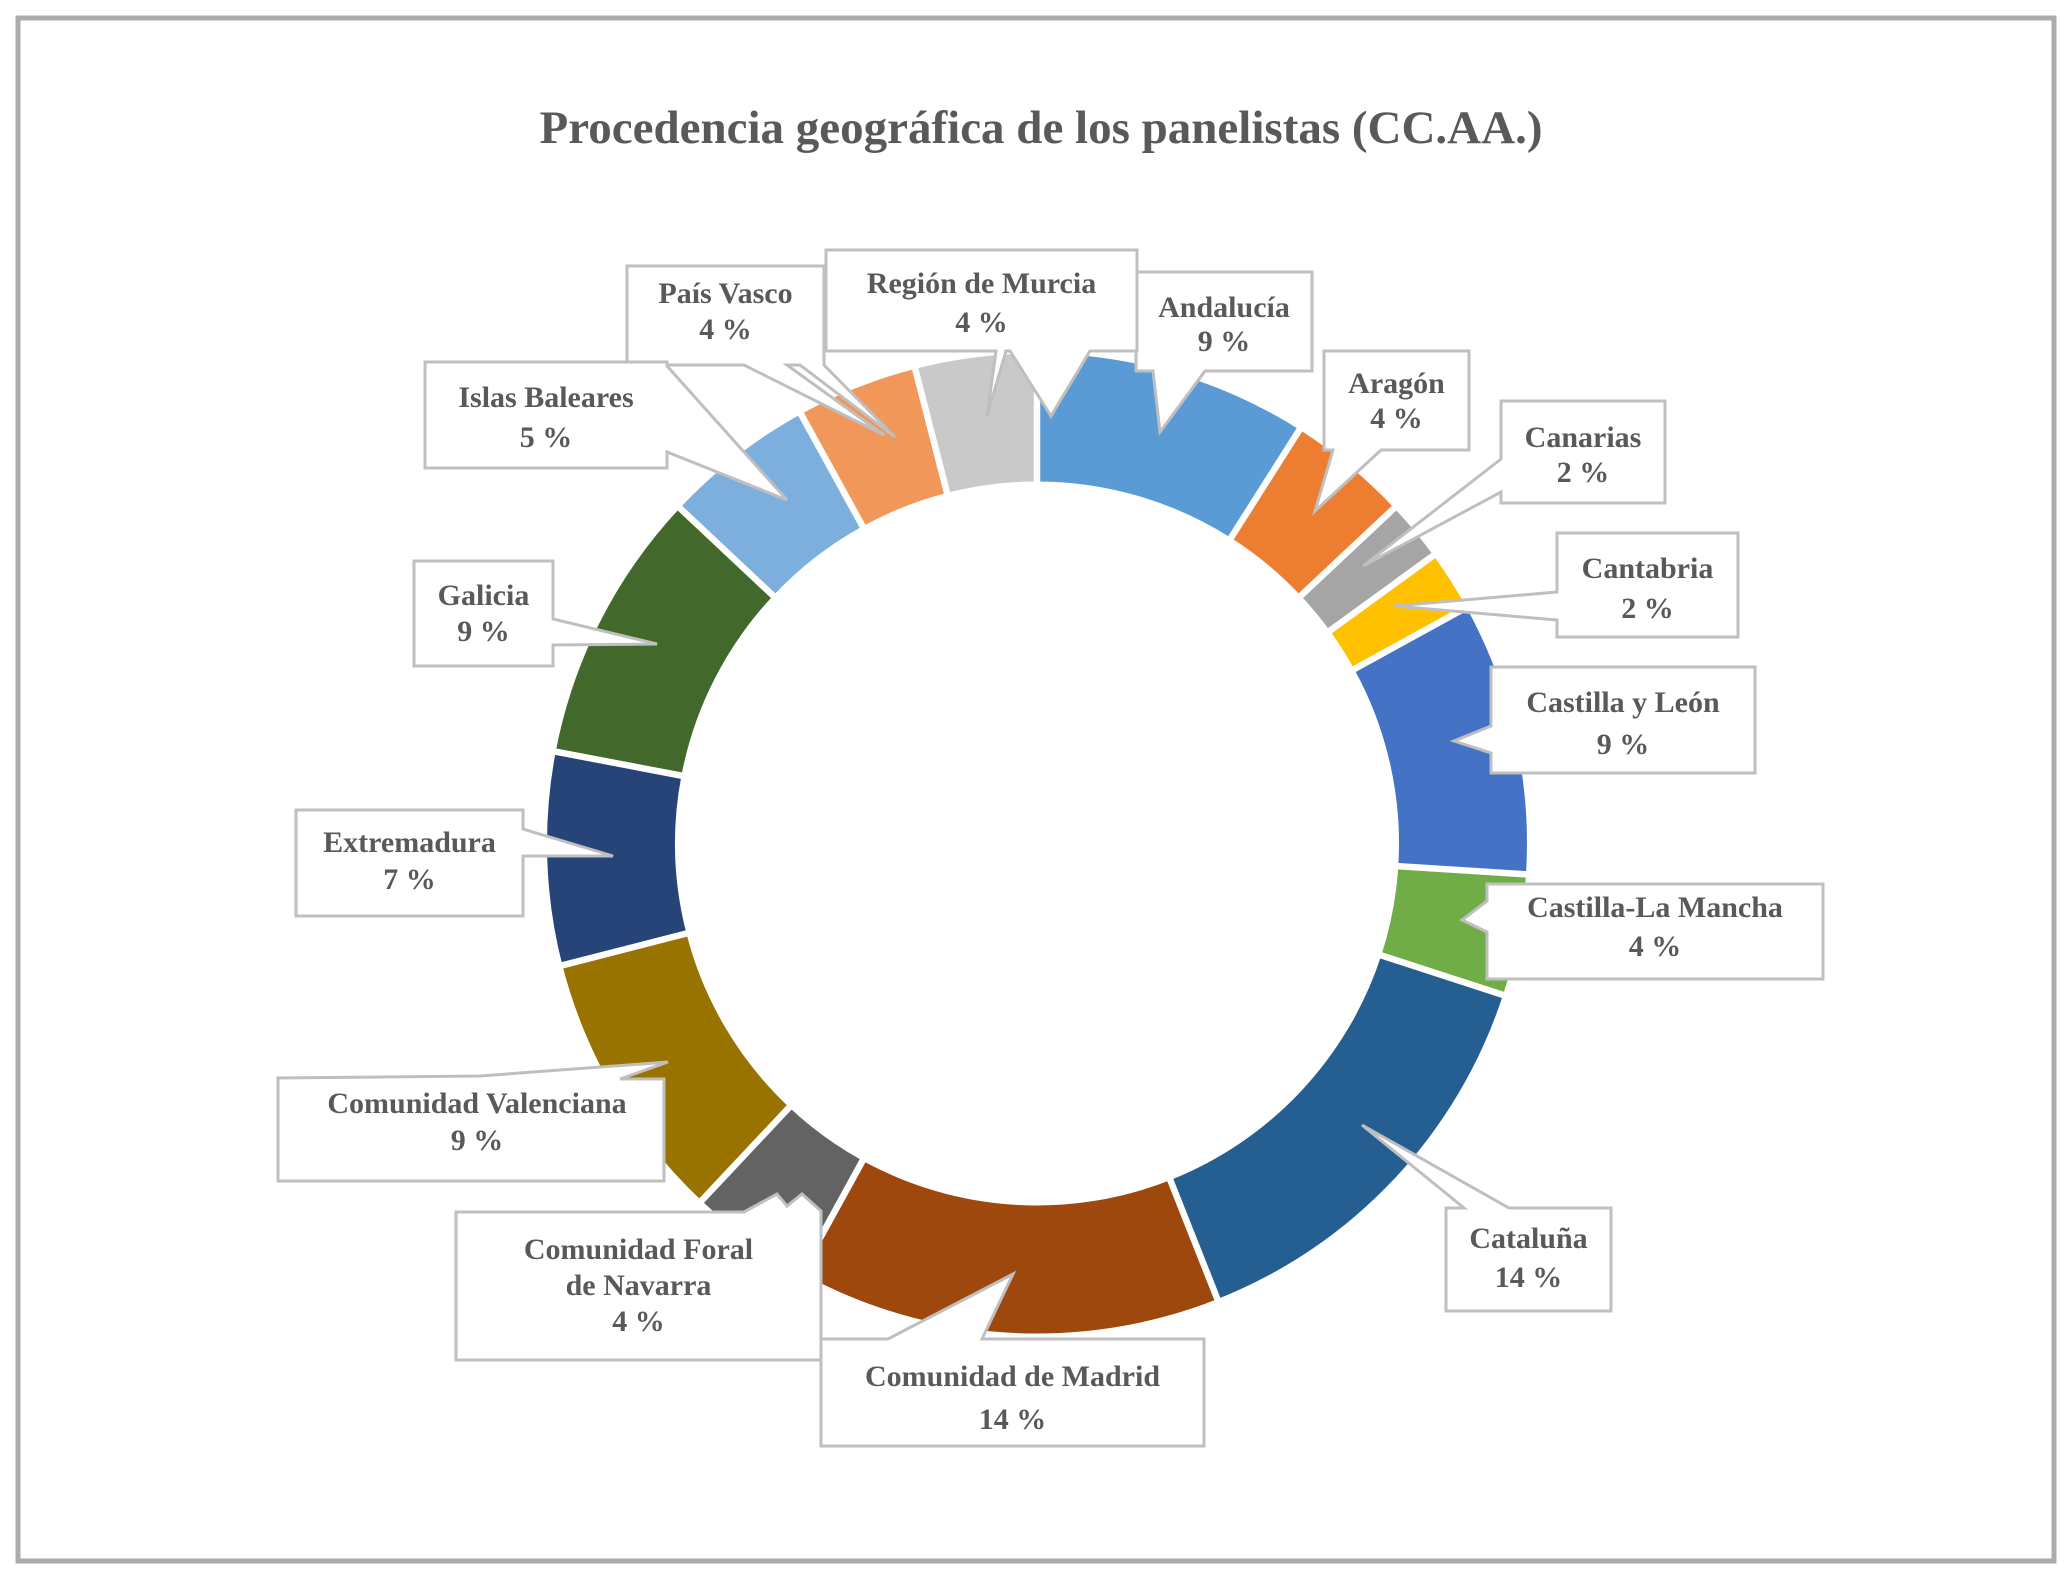 This screenshot has height=1585, width=2071. Describe the element at coordinates (638, 1249) in the screenshot. I see `svg-text: Comunidad Foral` at that location.